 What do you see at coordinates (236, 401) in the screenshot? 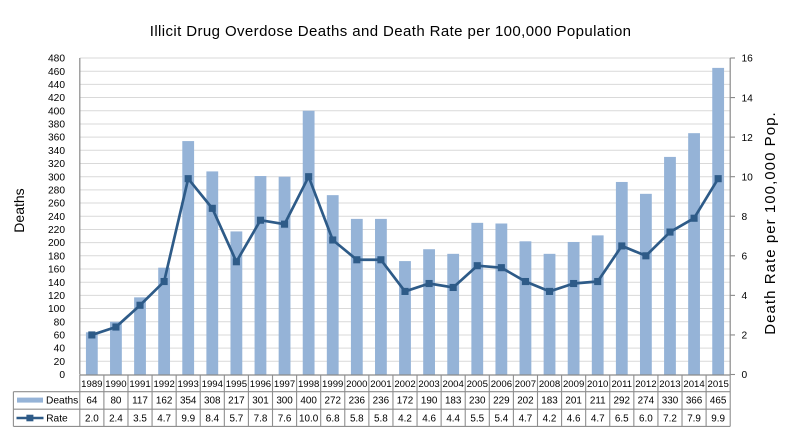
I see `svg-text: 217` at bounding box center [236, 401].